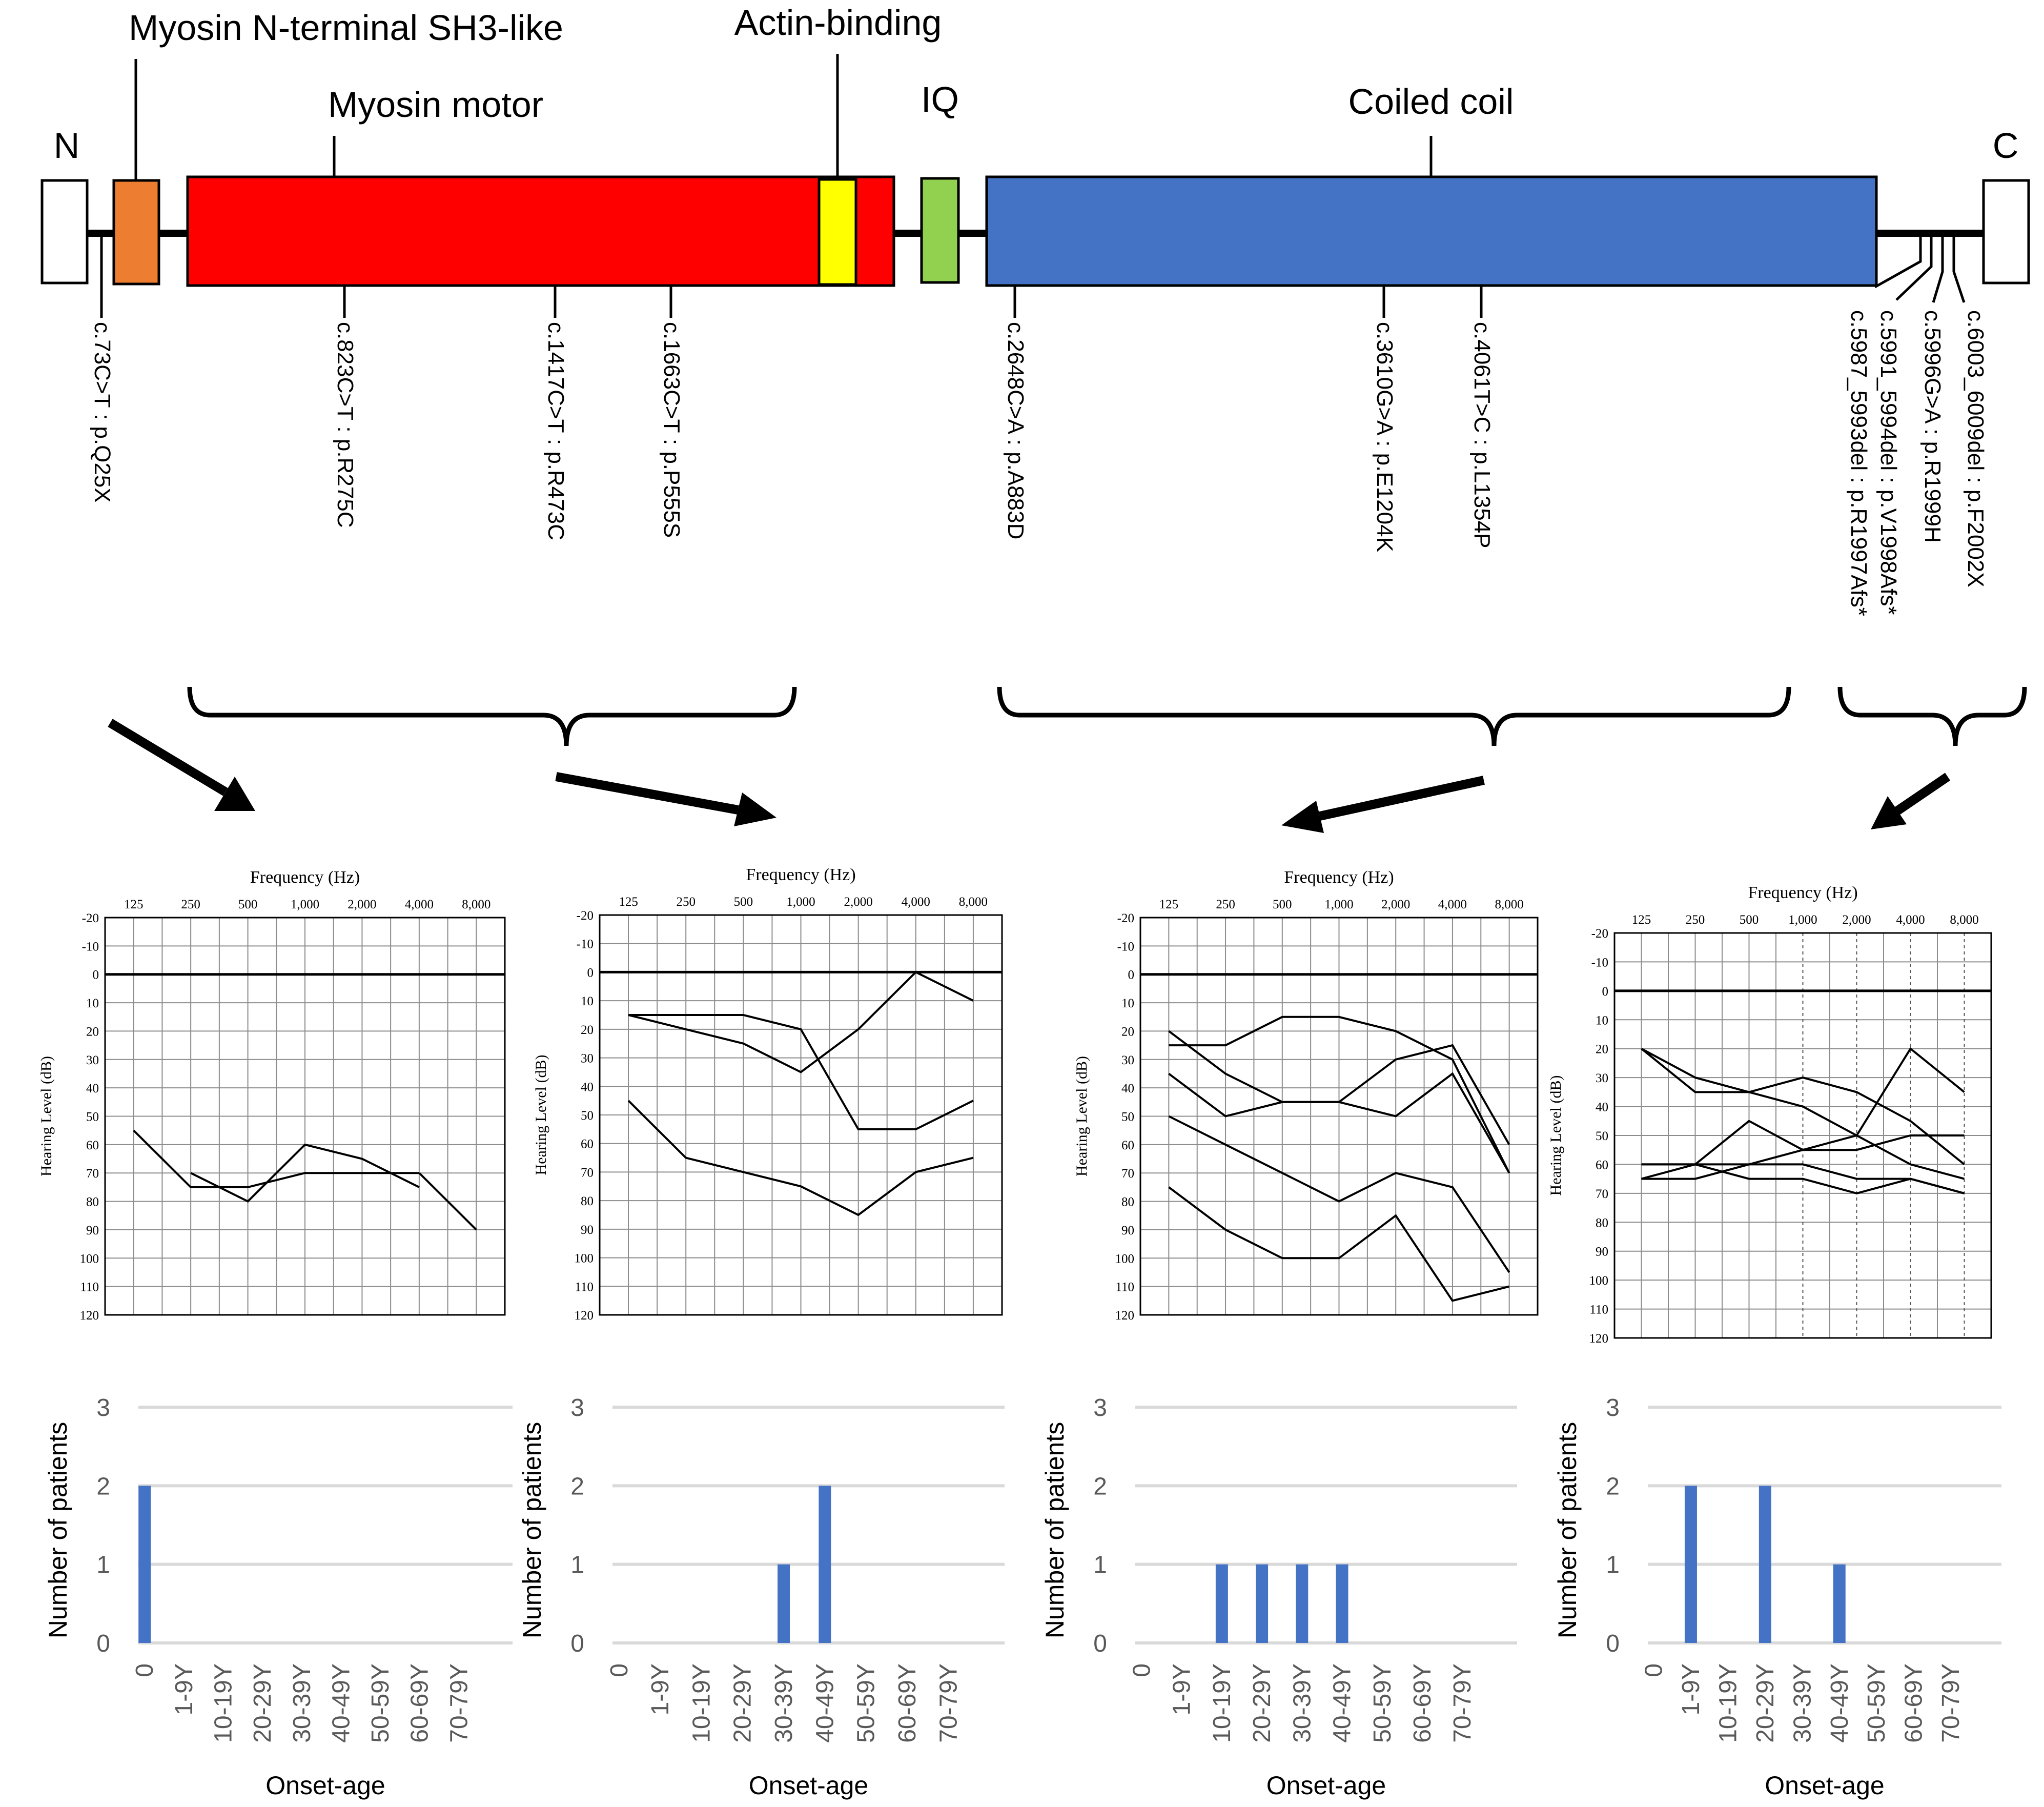 This screenshot has height=1807, width=2044. I want to click on x-tick-label: 20-29Y, so click(743, 1703).